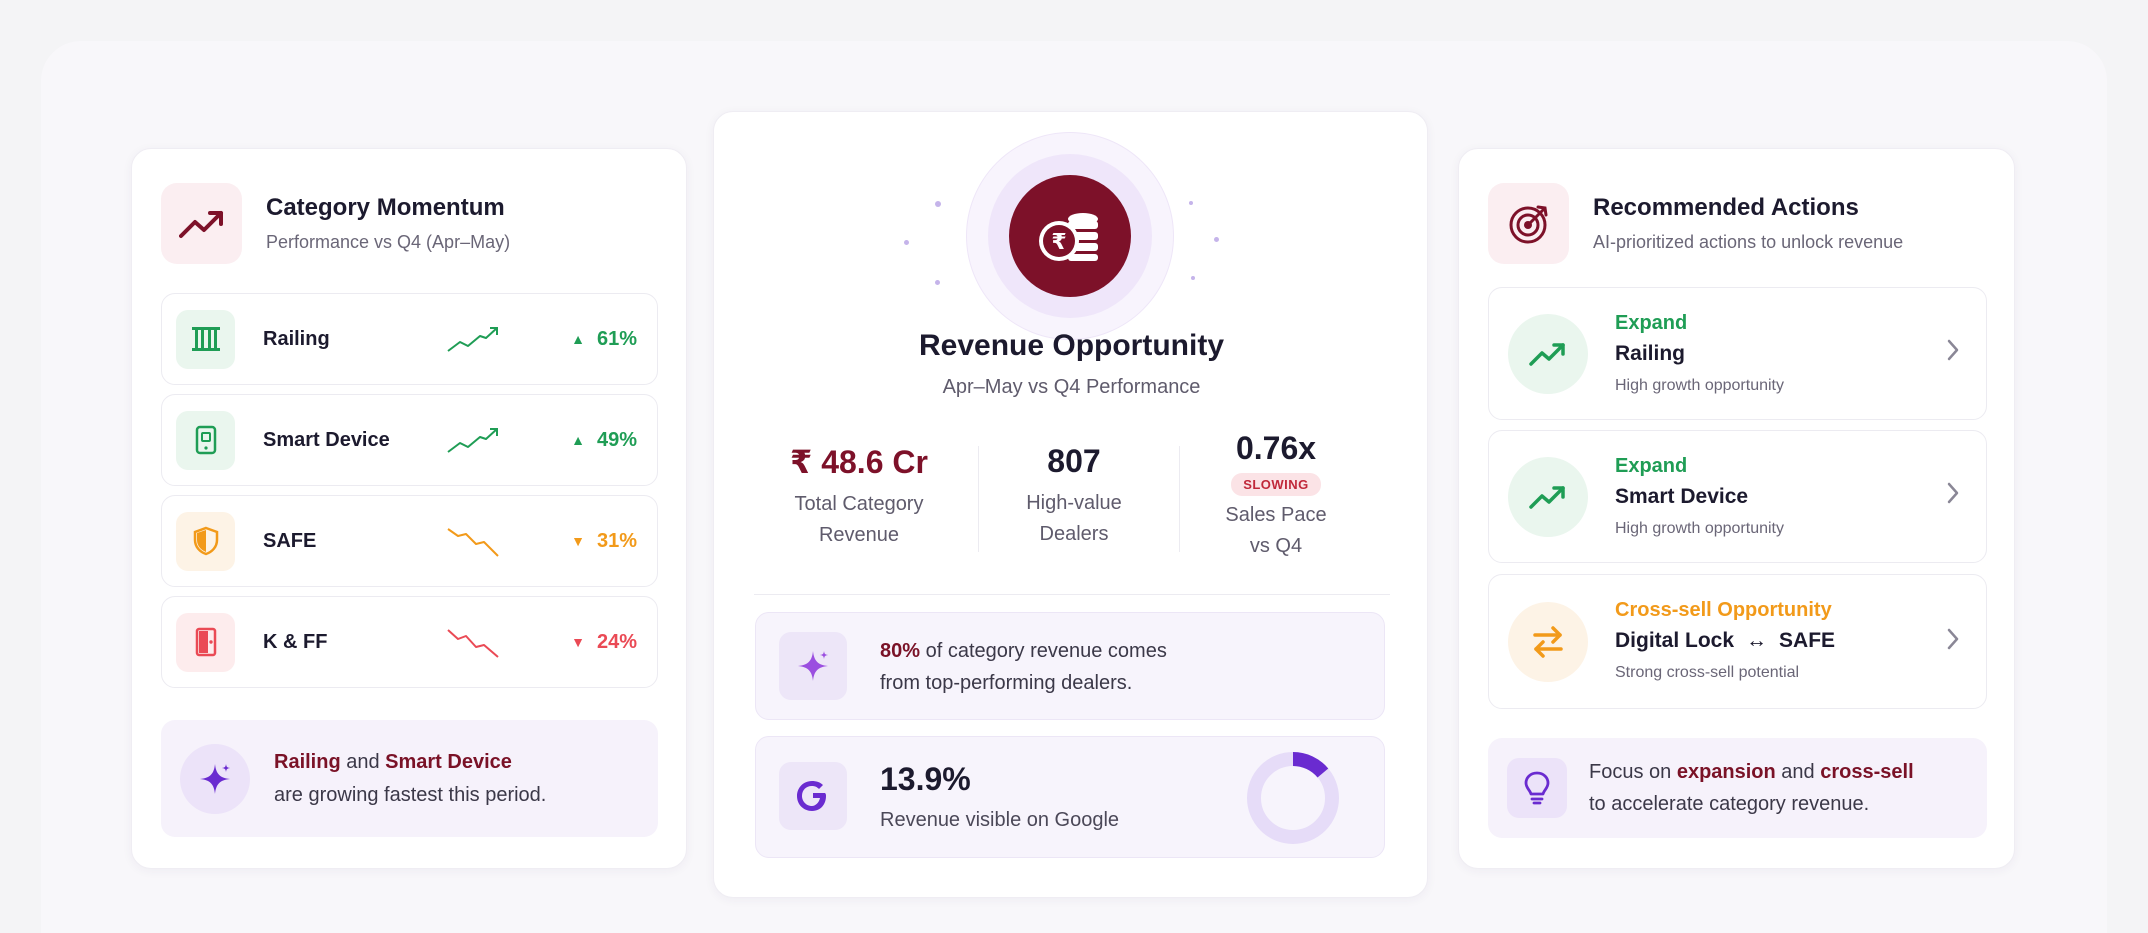  What do you see at coordinates (1074, 461) in the screenshot?
I see `stat-value: 807` at bounding box center [1074, 461].